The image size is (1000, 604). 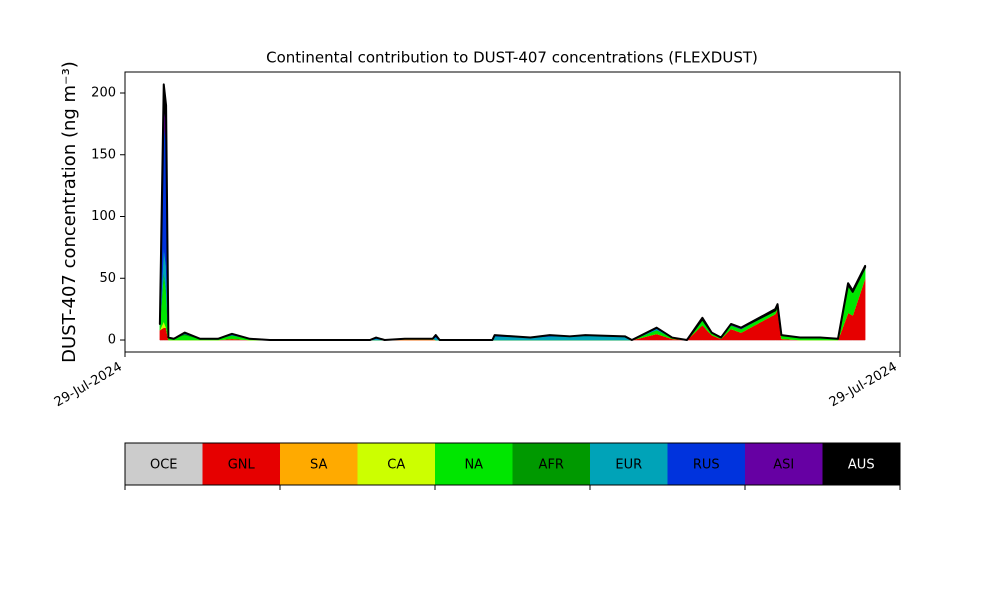 I want to click on legend-label: SA, so click(x=318, y=465).